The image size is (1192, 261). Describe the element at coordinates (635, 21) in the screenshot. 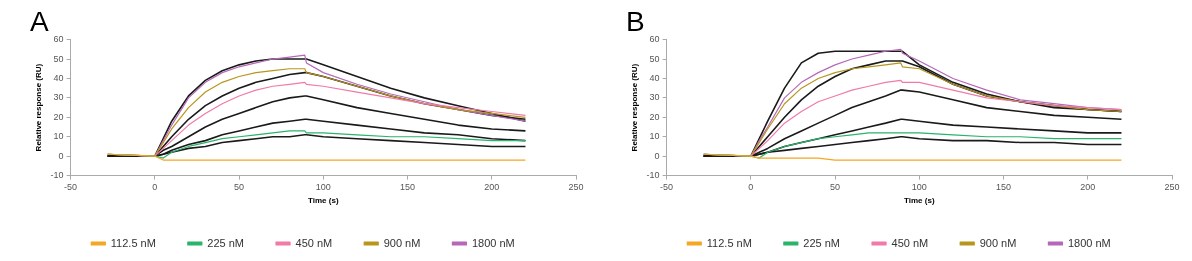

I see `chart-title: B` at that location.